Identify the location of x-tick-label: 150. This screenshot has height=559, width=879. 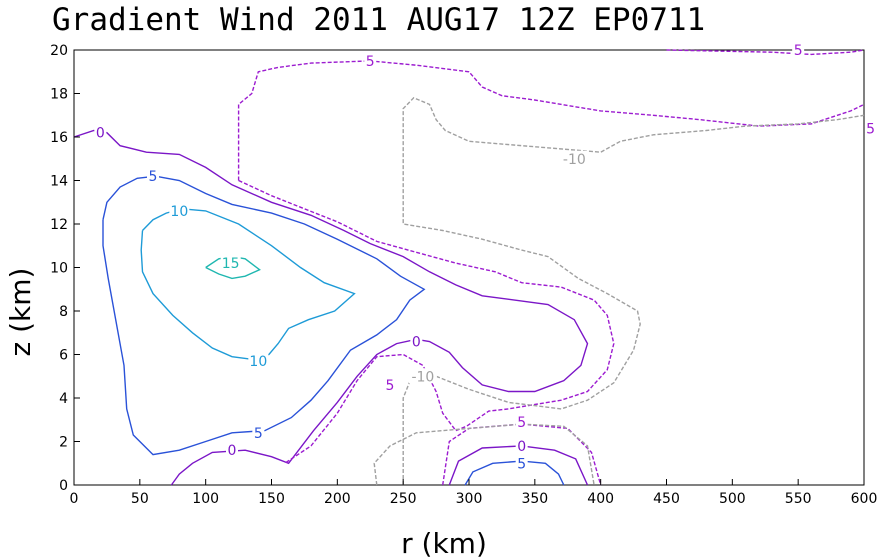
(271, 499).